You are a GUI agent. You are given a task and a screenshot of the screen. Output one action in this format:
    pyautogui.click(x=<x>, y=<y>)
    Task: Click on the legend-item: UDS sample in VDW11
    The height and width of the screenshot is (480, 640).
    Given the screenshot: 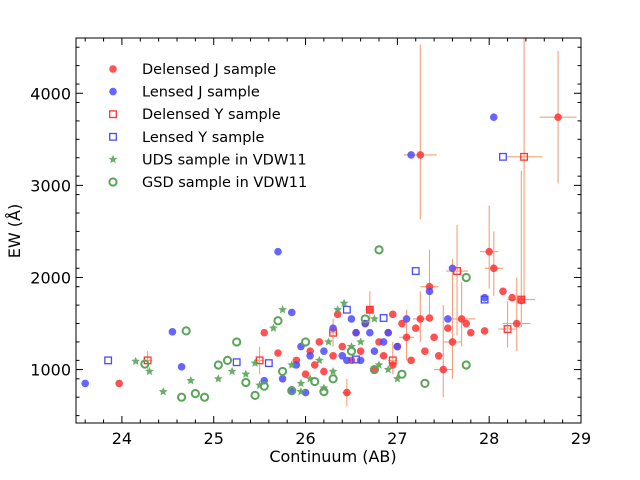 What is the action you would take?
    pyautogui.click(x=207, y=160)
    